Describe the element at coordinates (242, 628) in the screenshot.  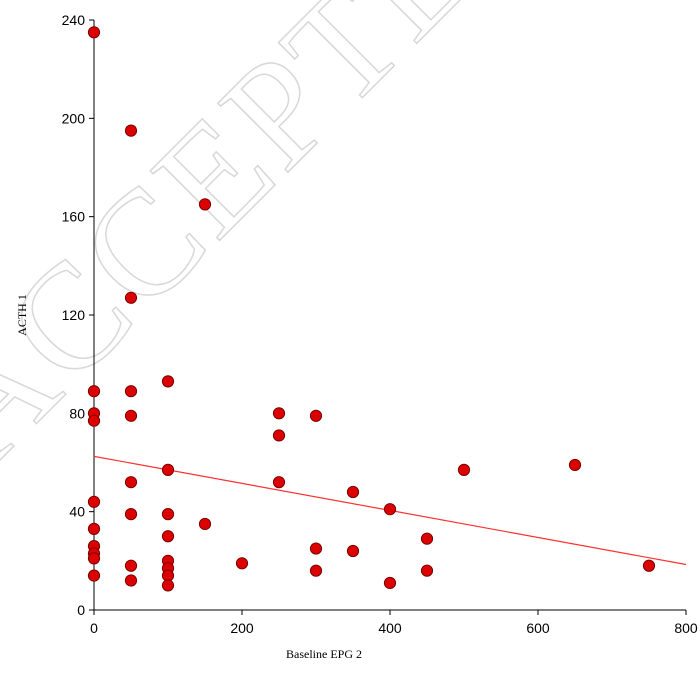
I see `x-tick-label: 200` at that location.